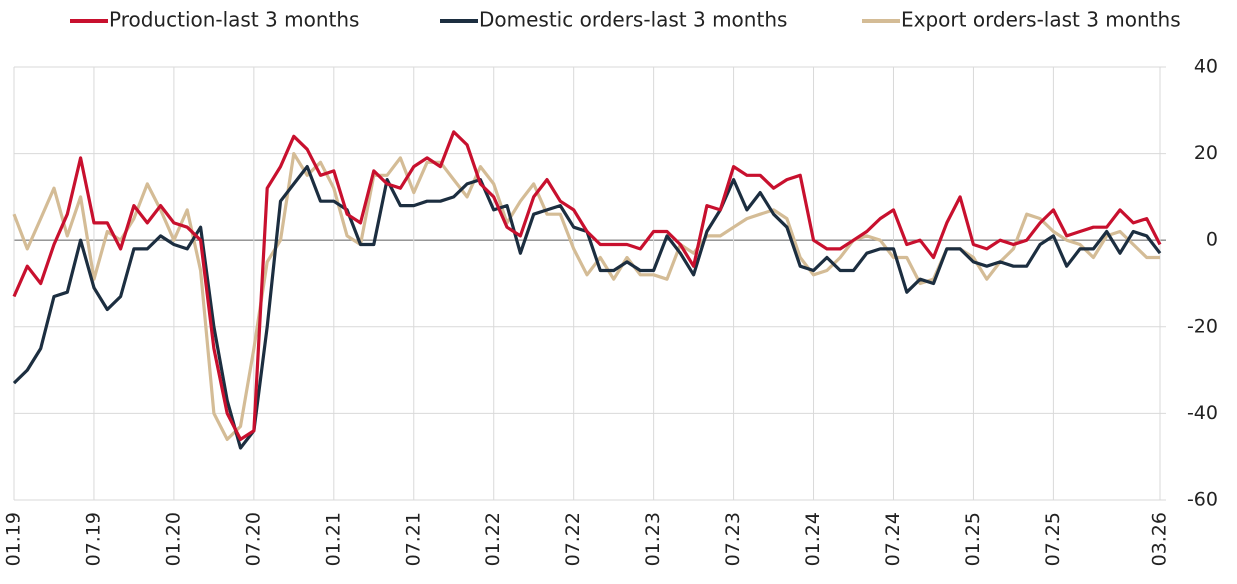 The height and width of the screenshot is (584, 1237). What do you see at coordinates (253, 539) in the screenshot?
I see `x-tick-label: 07.20` at bounding box center [253, 539].